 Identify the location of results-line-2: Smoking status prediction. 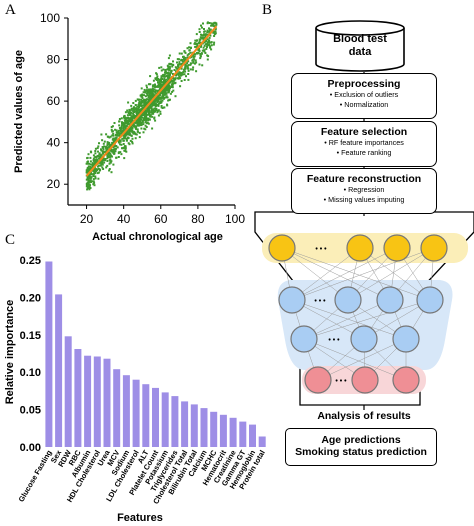
(361, 452).